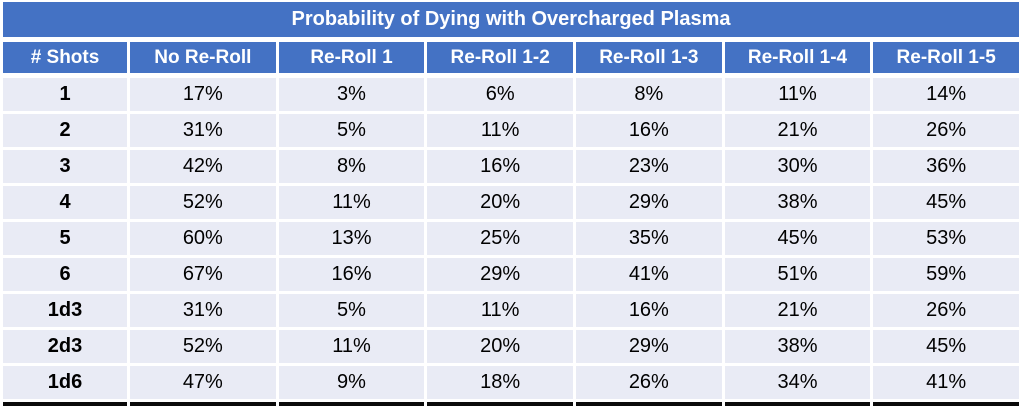 The image size is (1022, 408). I want to click on value-cell: 60%, so click(203, 238).